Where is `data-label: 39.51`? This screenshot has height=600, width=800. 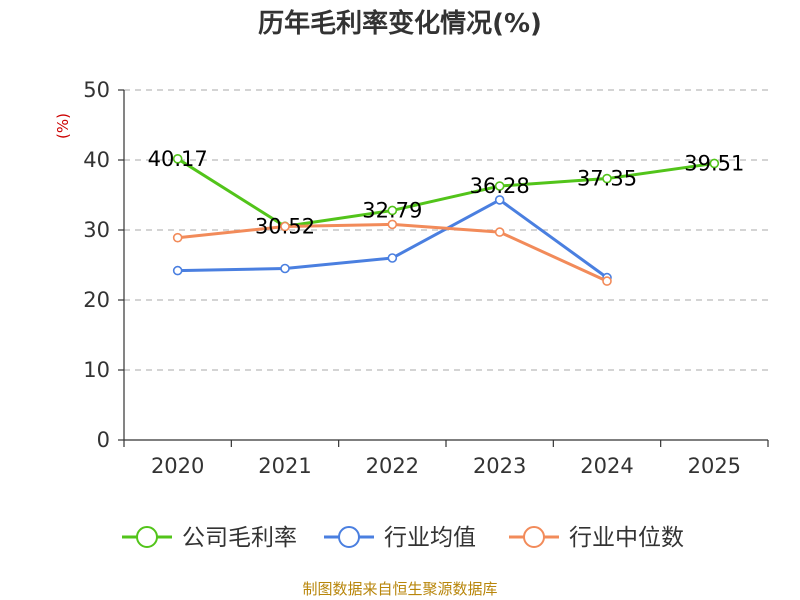
data-label: 39.51 is located at coordinates (714, 163).